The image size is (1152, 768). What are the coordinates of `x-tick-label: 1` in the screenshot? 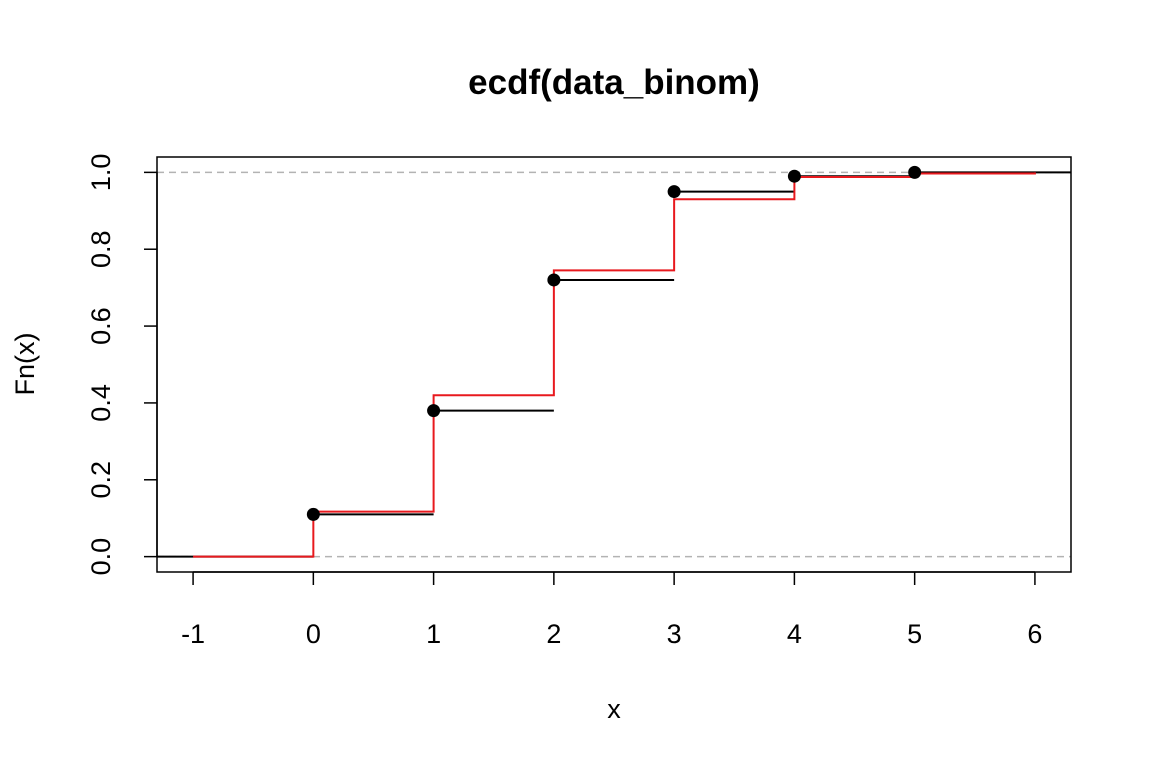 It's located at (433, 634).